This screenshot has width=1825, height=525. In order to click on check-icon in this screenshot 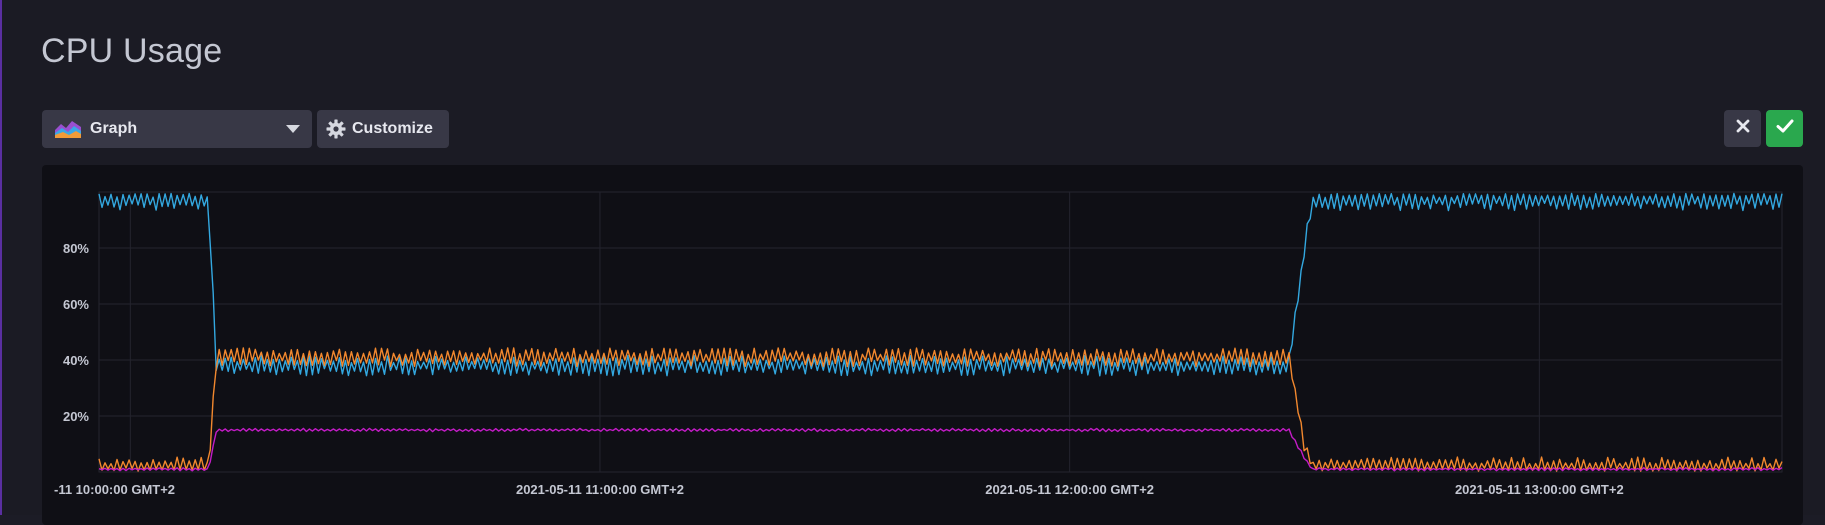, I will do `click(1785, 128)`.